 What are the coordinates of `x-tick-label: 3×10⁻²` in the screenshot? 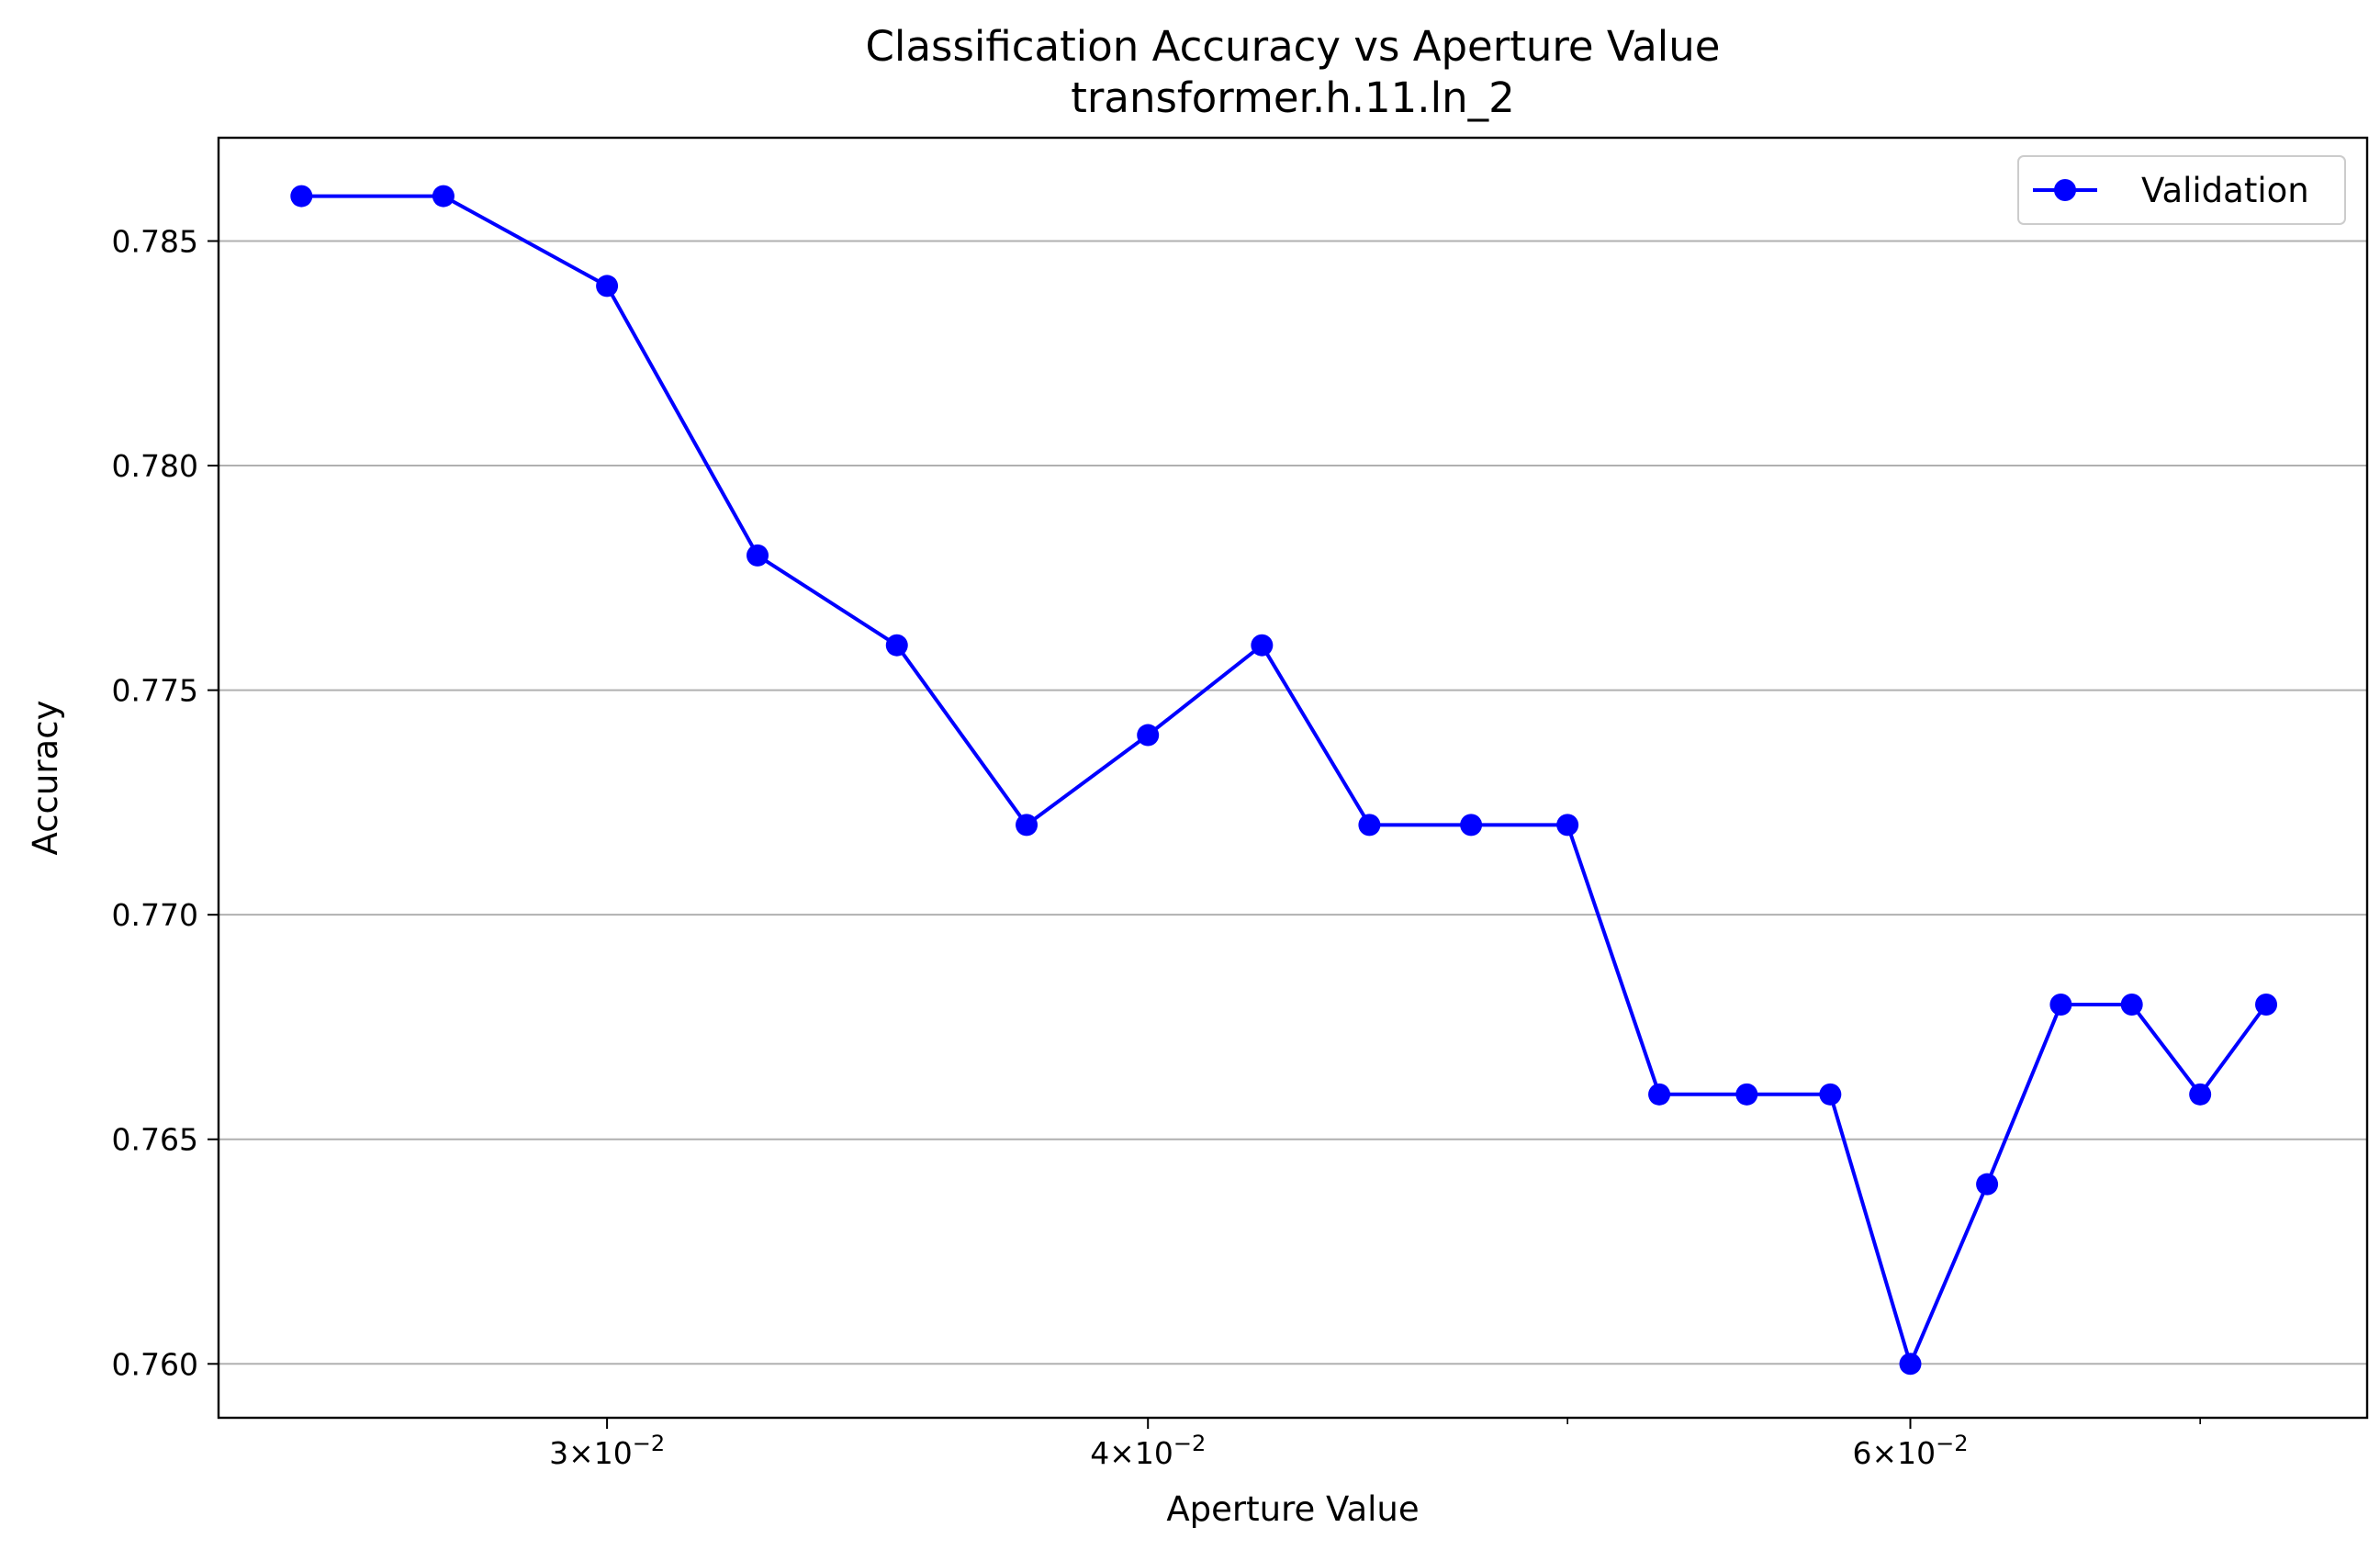 It's located at (607, 1451).